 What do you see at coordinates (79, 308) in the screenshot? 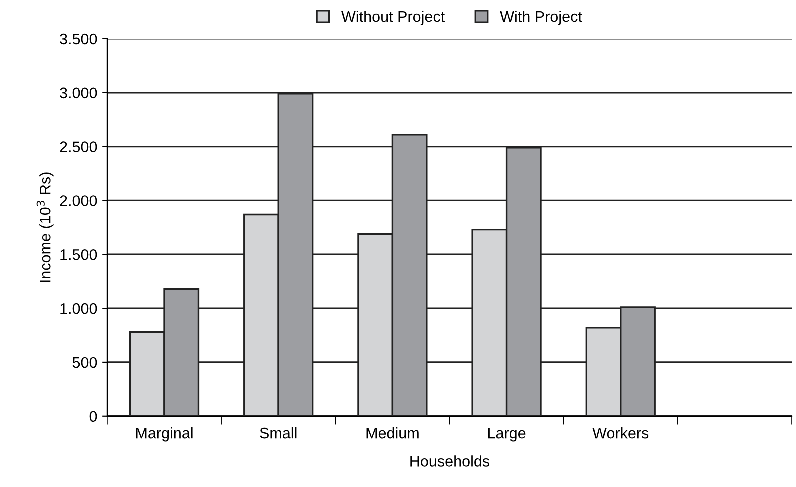
I see `y-tick-label: 1.000` at bounding box center [79, 308].